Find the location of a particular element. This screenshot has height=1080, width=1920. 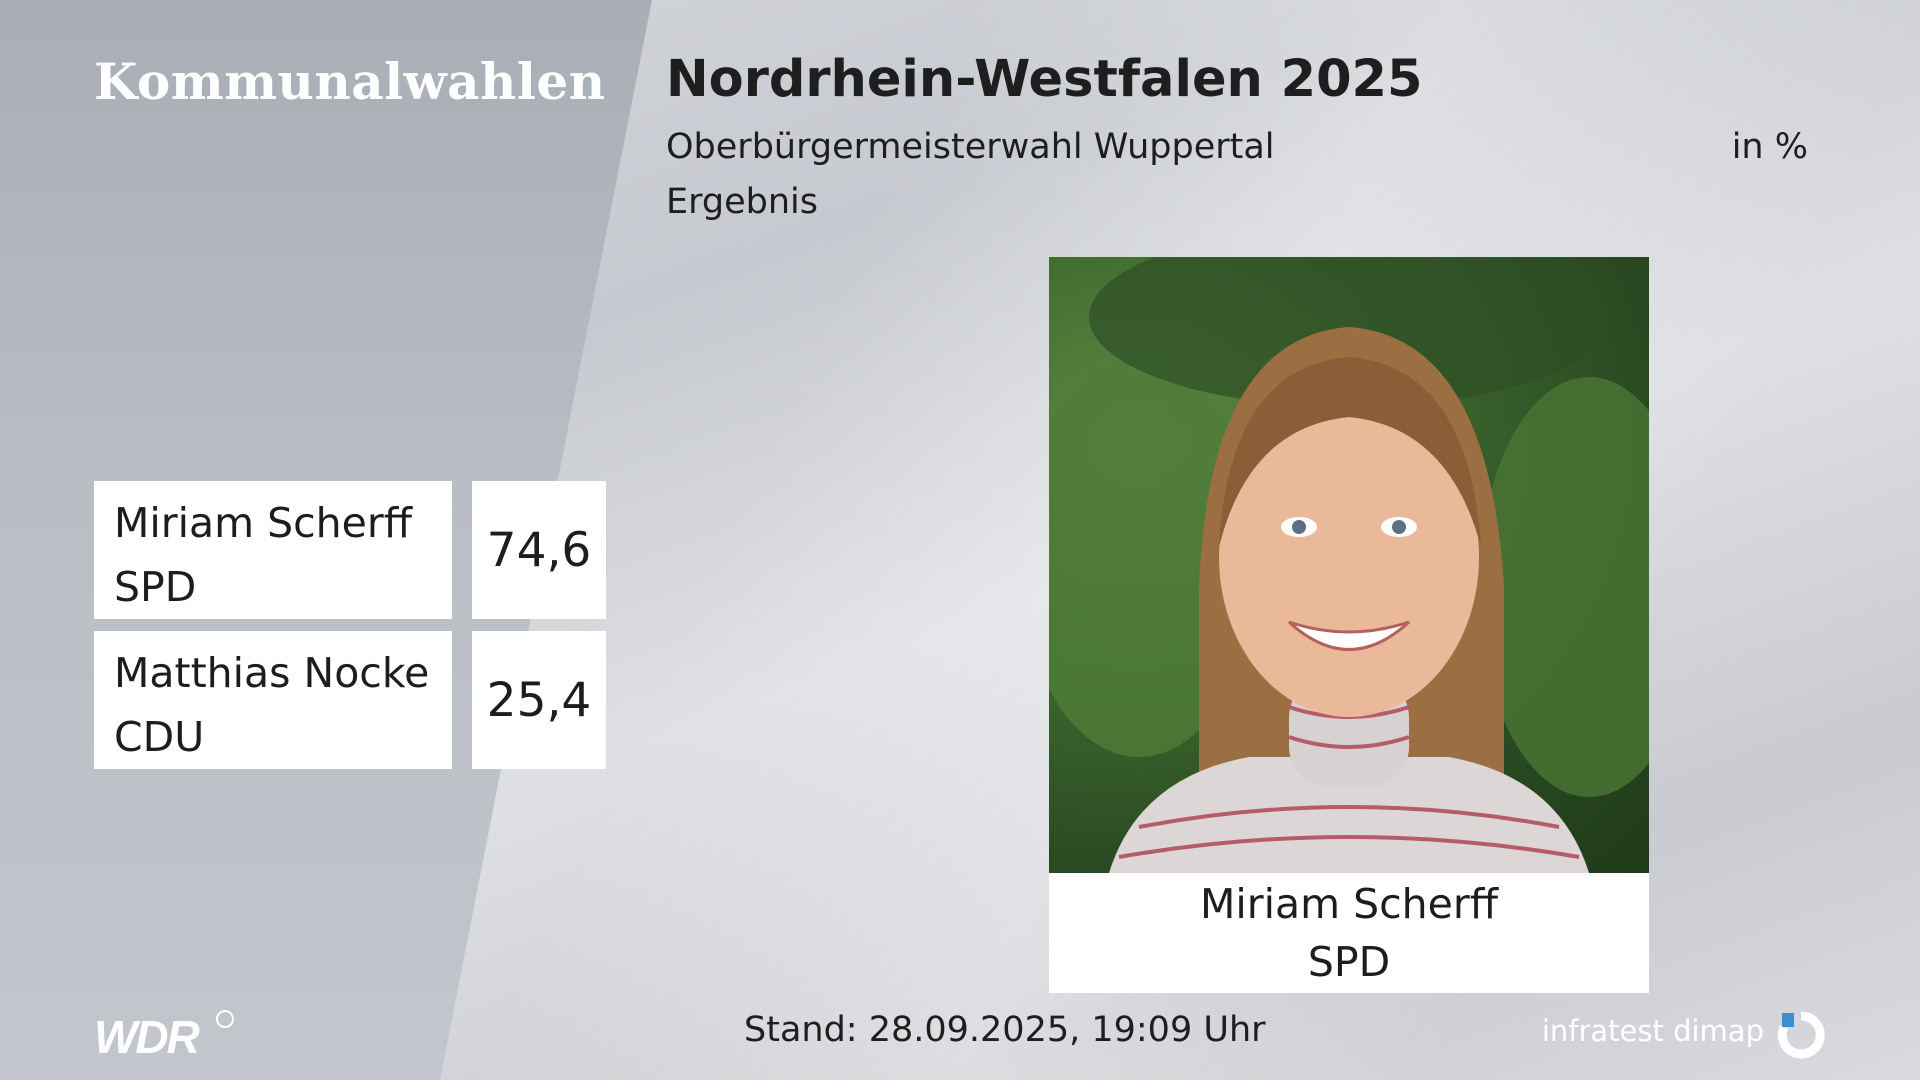

candidate-box: Matthias Nocke CDU is located at coordinates (273, 700).